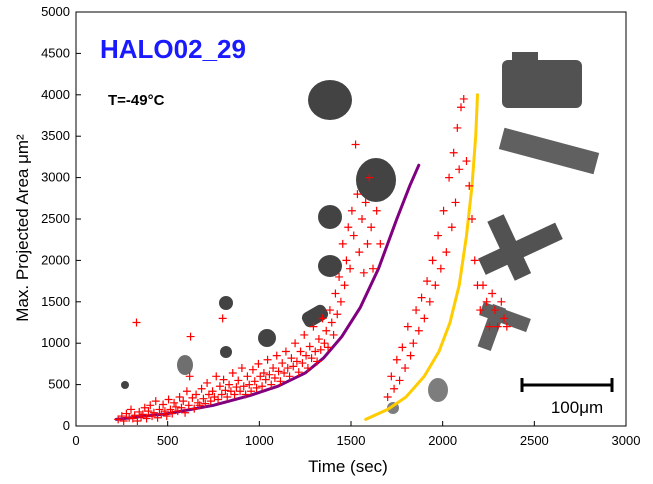  Describe the element at coordinates (66, 425) in the screenshot. I see `y-tick-label: 0` at that location.